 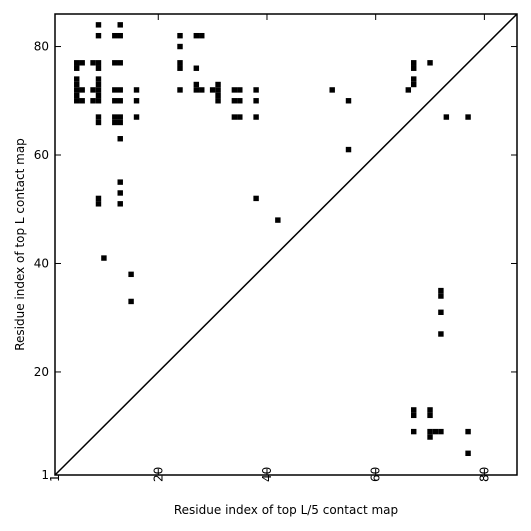 I want to click on x-tick-label: 60, so click(x=376, y=474).